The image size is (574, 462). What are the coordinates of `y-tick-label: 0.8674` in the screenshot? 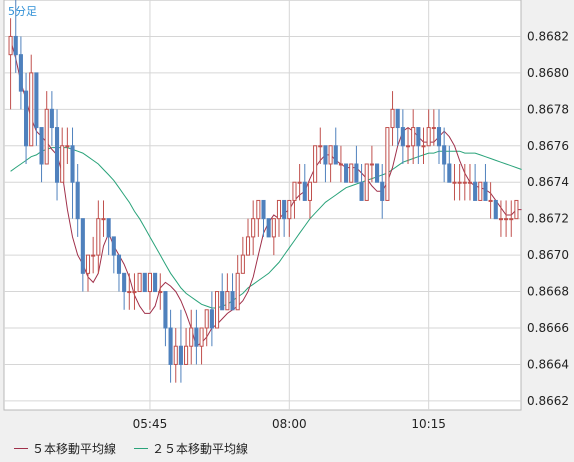 It's located at (548, 182).